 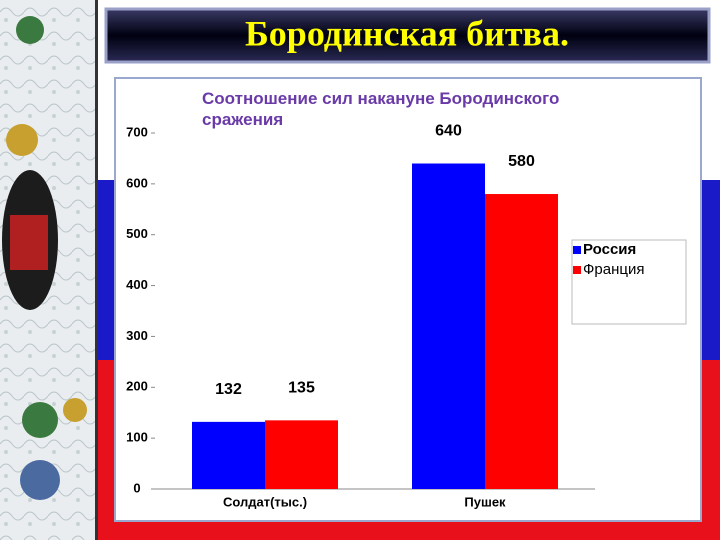 What do you see at coordinates (380, 98) in the screenshot?
I see `chart-title-line: Соотношение сил накануне Бородинского` at bounding box center [380, 98].